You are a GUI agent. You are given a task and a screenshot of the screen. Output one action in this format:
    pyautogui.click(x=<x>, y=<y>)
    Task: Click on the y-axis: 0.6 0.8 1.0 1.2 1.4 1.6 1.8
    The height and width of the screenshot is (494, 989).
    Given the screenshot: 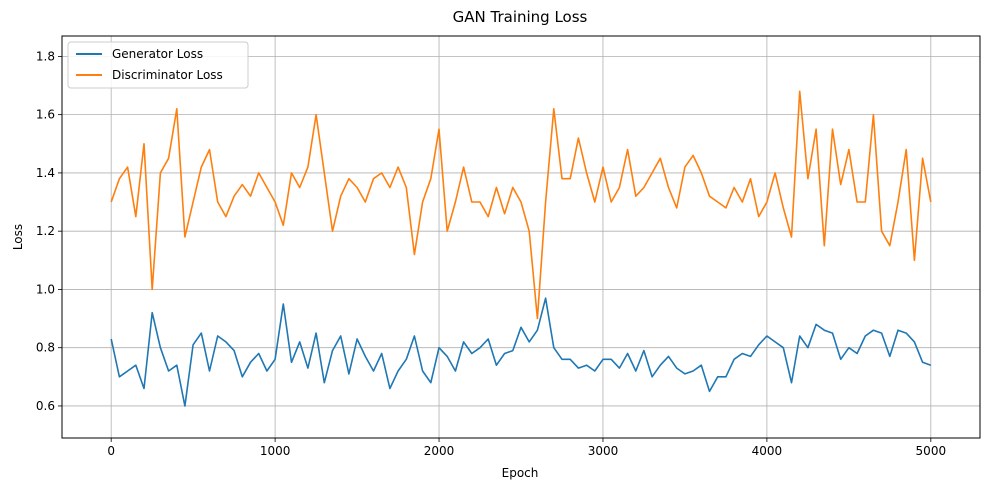 What is the action you would take?
    pyautogui.click(x=49, y=231)
    